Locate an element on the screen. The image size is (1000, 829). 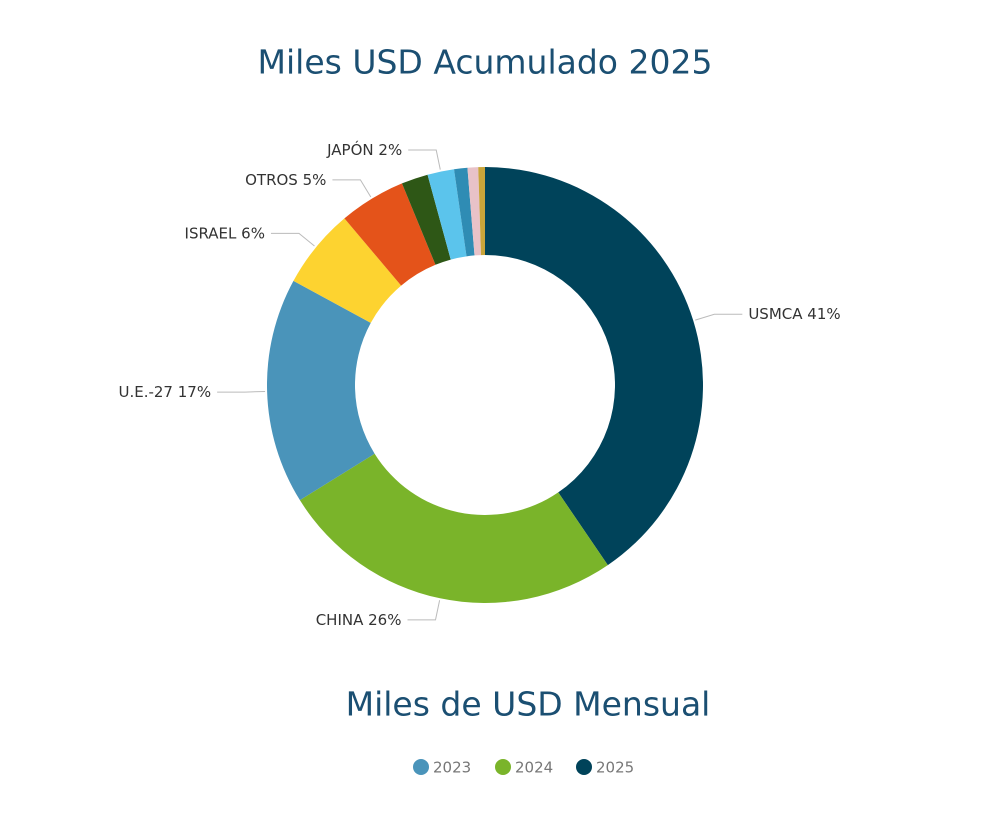
category-label: USMCA is located at coordinates (775, 314).